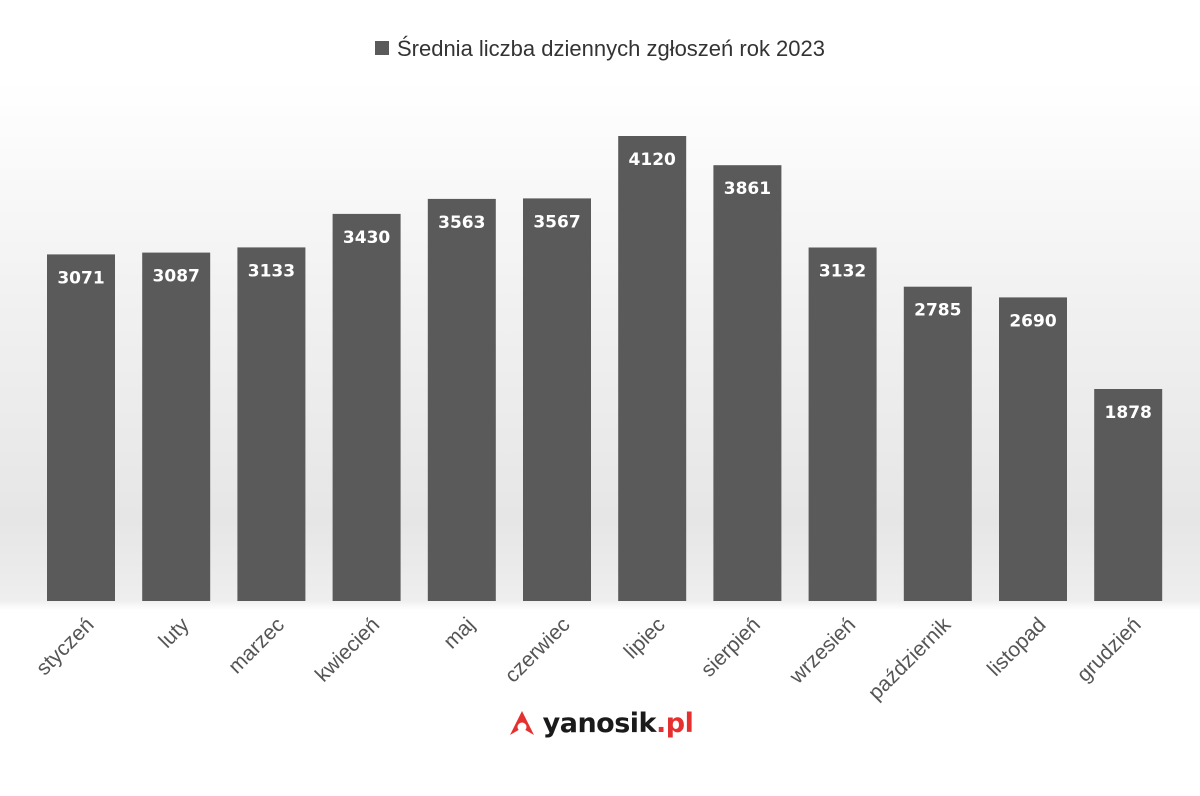  Describe the element at coordinates (1032, 321) in the screenshot. I see `data-label-listopad: 2690` at that location.